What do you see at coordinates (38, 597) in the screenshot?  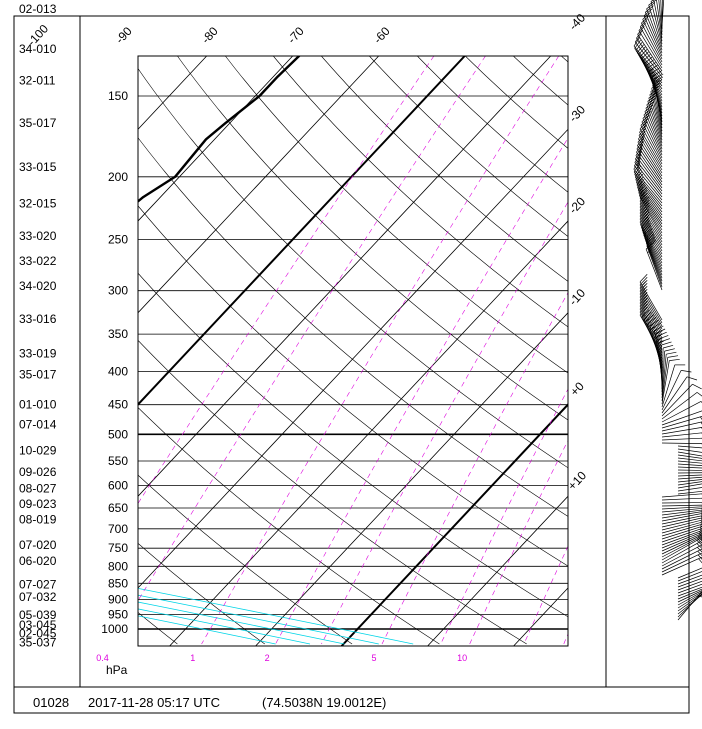 I see `wind-label: 07-032` at bounding box center [38, 597].